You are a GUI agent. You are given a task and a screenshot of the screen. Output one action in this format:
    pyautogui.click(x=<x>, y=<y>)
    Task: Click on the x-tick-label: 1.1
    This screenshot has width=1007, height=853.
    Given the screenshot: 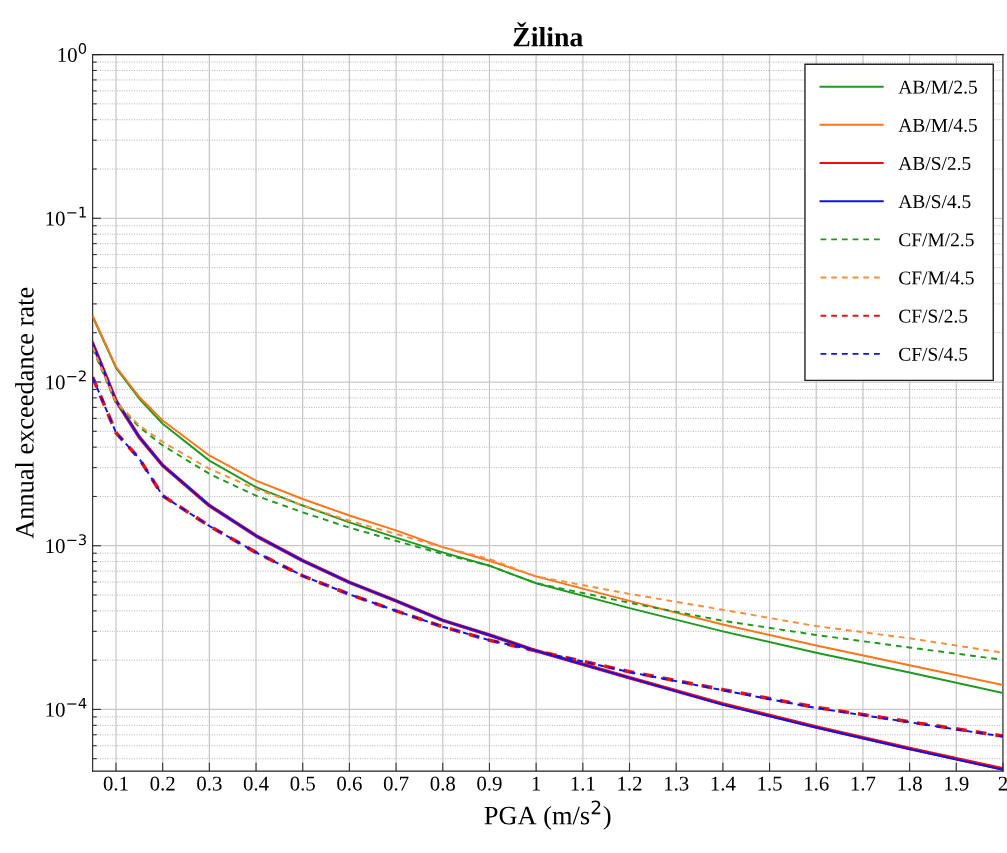 What is the action you would take?
    pyautogui.click(x=583, y=783)
    